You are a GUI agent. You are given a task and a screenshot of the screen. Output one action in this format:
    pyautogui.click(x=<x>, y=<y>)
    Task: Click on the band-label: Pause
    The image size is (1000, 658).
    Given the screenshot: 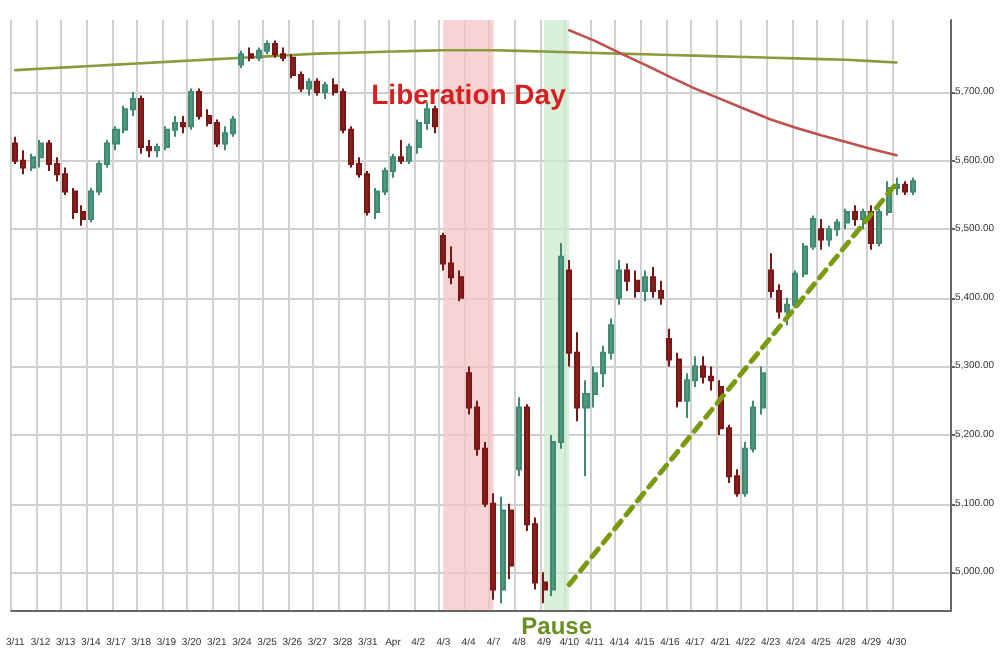 What is the action you would take?
    pyautogui.click(x=557, y=626)
    